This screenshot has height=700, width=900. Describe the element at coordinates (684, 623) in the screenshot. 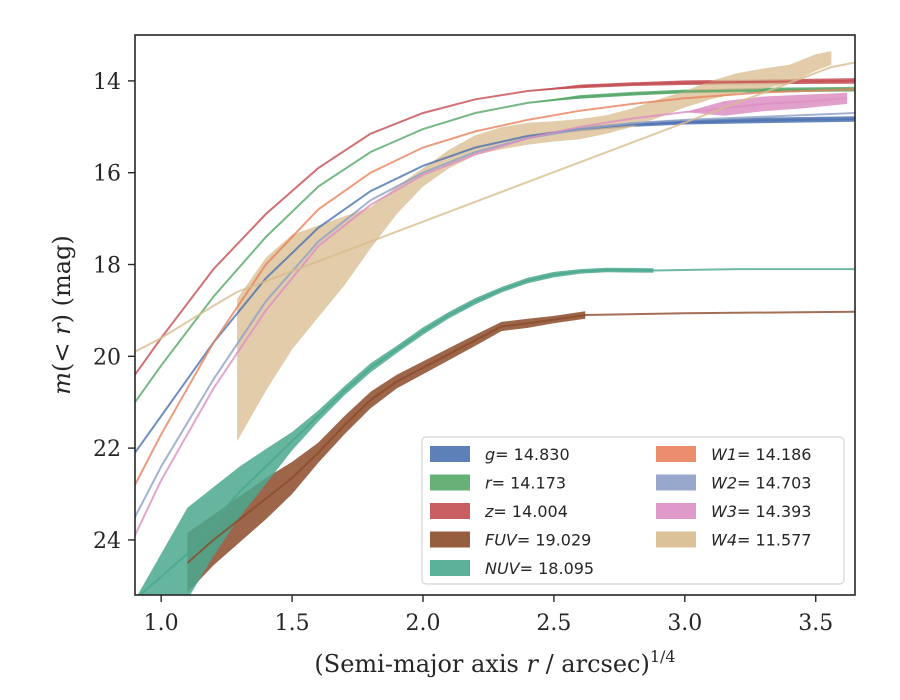

I see `x-tick-label: 3.0` at that location.